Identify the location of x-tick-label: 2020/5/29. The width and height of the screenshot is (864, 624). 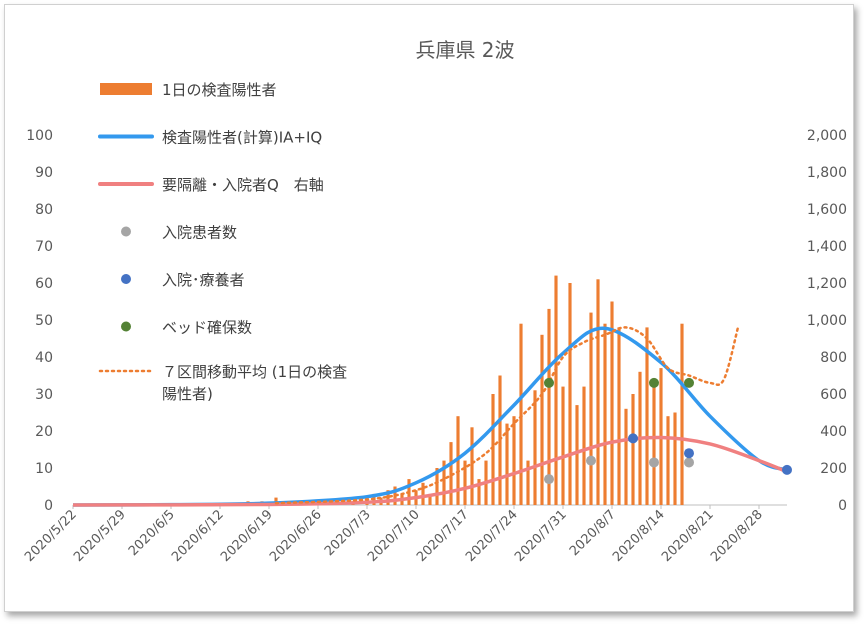
(100, 536).